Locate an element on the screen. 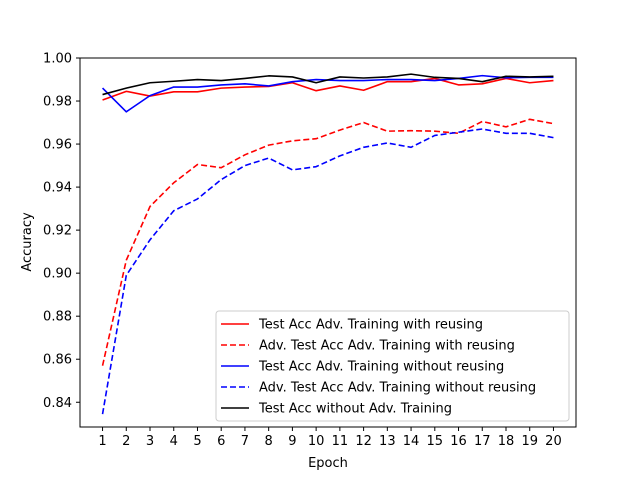 The height and width of the screenshot is (480, 640). y-tick-label: 1.00 is located at coordinates (57, 59).